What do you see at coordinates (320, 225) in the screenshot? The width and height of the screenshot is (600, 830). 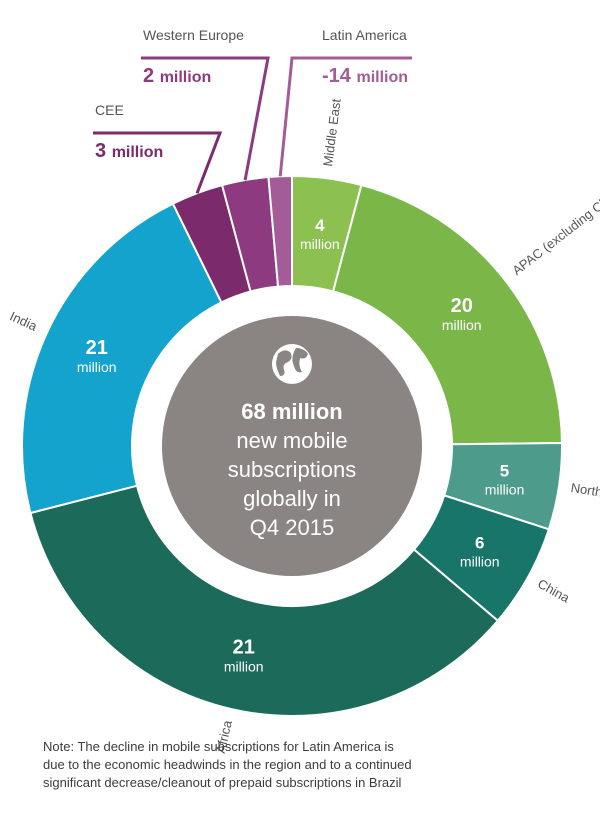 I see `value-label-middle-east: 4` at bounding box center [320, 225].